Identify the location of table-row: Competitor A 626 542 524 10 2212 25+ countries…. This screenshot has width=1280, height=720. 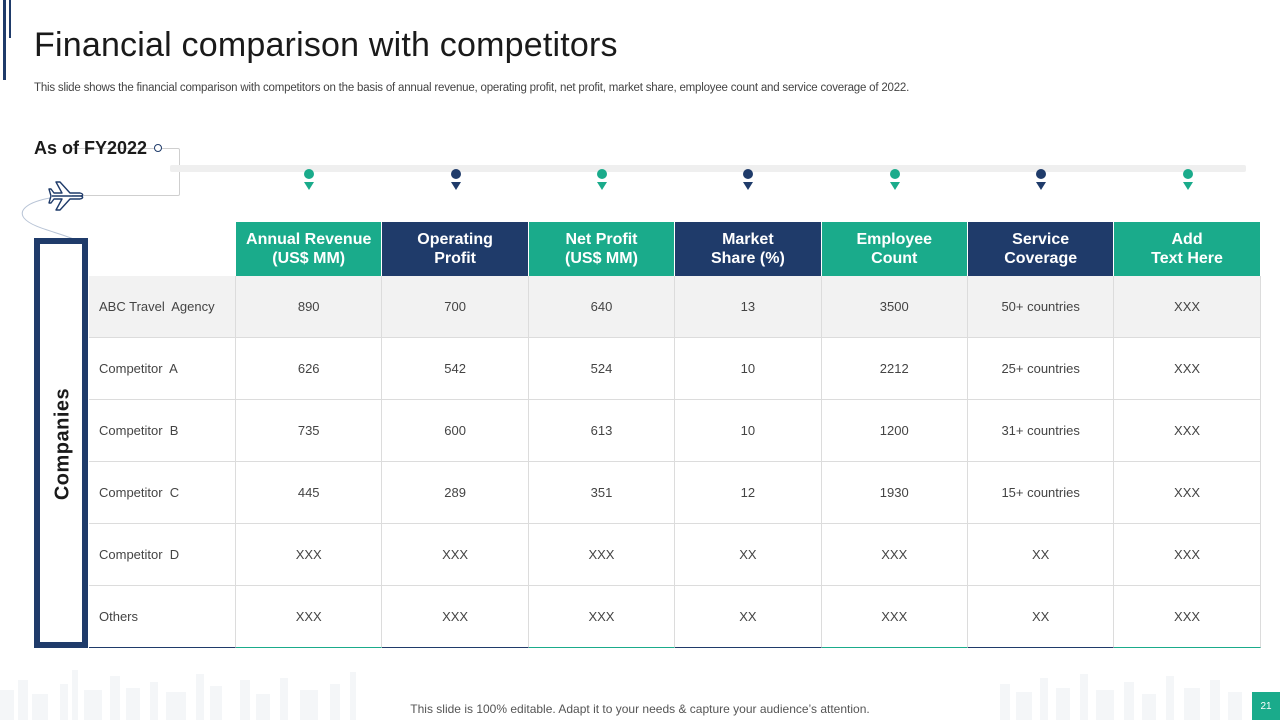
(675, 369).